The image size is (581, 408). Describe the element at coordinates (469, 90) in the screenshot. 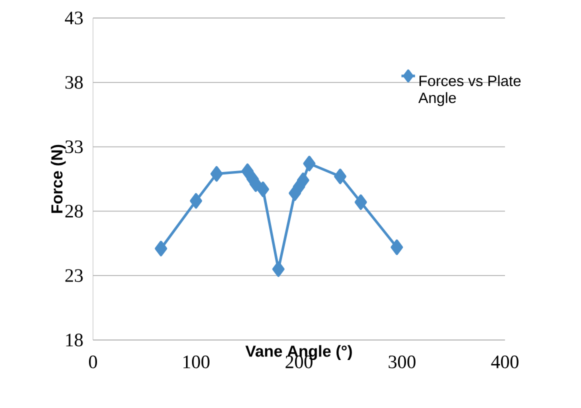

I see `legend-label: Forces vs Plate Angle` at that location.